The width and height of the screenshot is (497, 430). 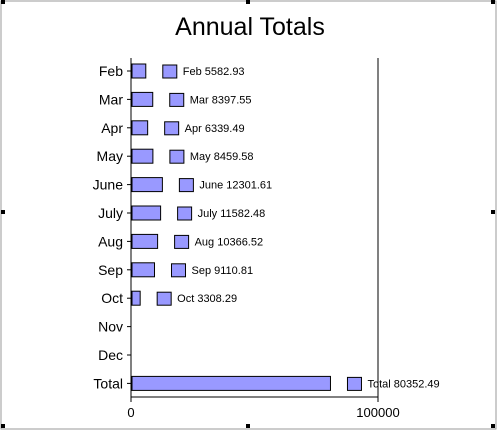 I want to click on category-label: Apr, so click(x=112, y=128).